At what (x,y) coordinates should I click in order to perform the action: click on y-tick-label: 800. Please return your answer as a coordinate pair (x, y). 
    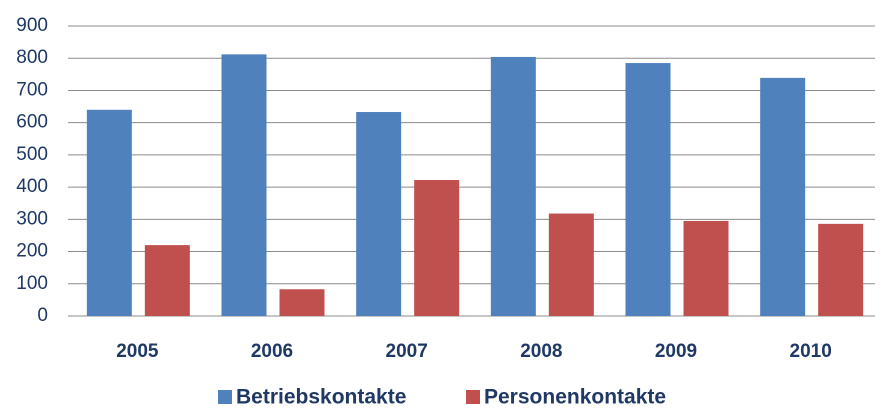
    Looking at the image, I should click on (32, 57).